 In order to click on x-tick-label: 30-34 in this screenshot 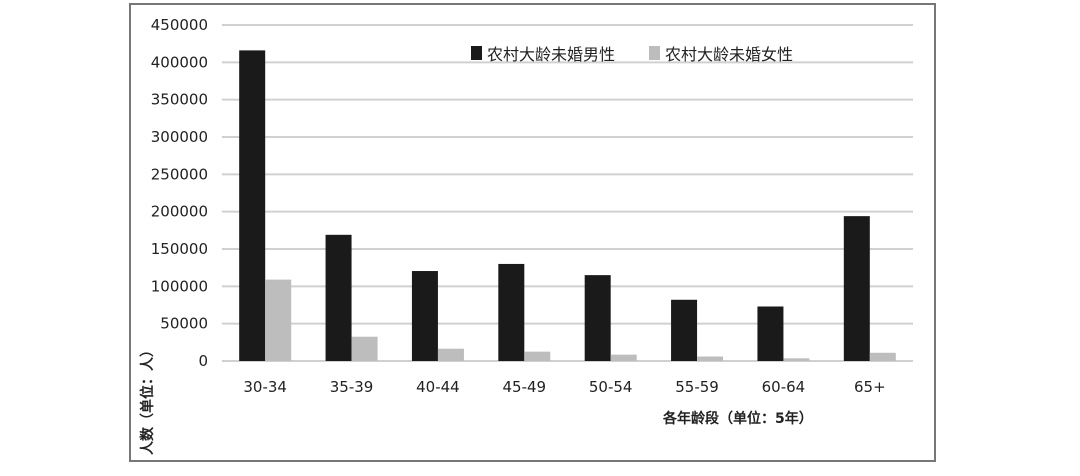, I will do `click(265, 387)`.